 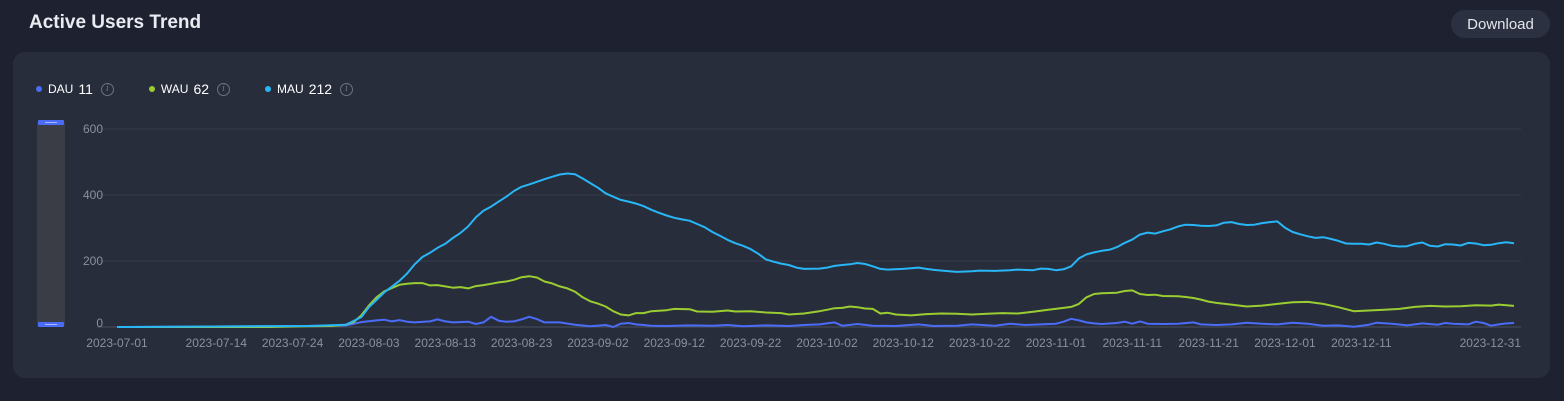 What do you see at coordinates (117, 343) in the screenshot?
I see `x-tick-label: 2023-07-01` at bounding box center [117, 343].